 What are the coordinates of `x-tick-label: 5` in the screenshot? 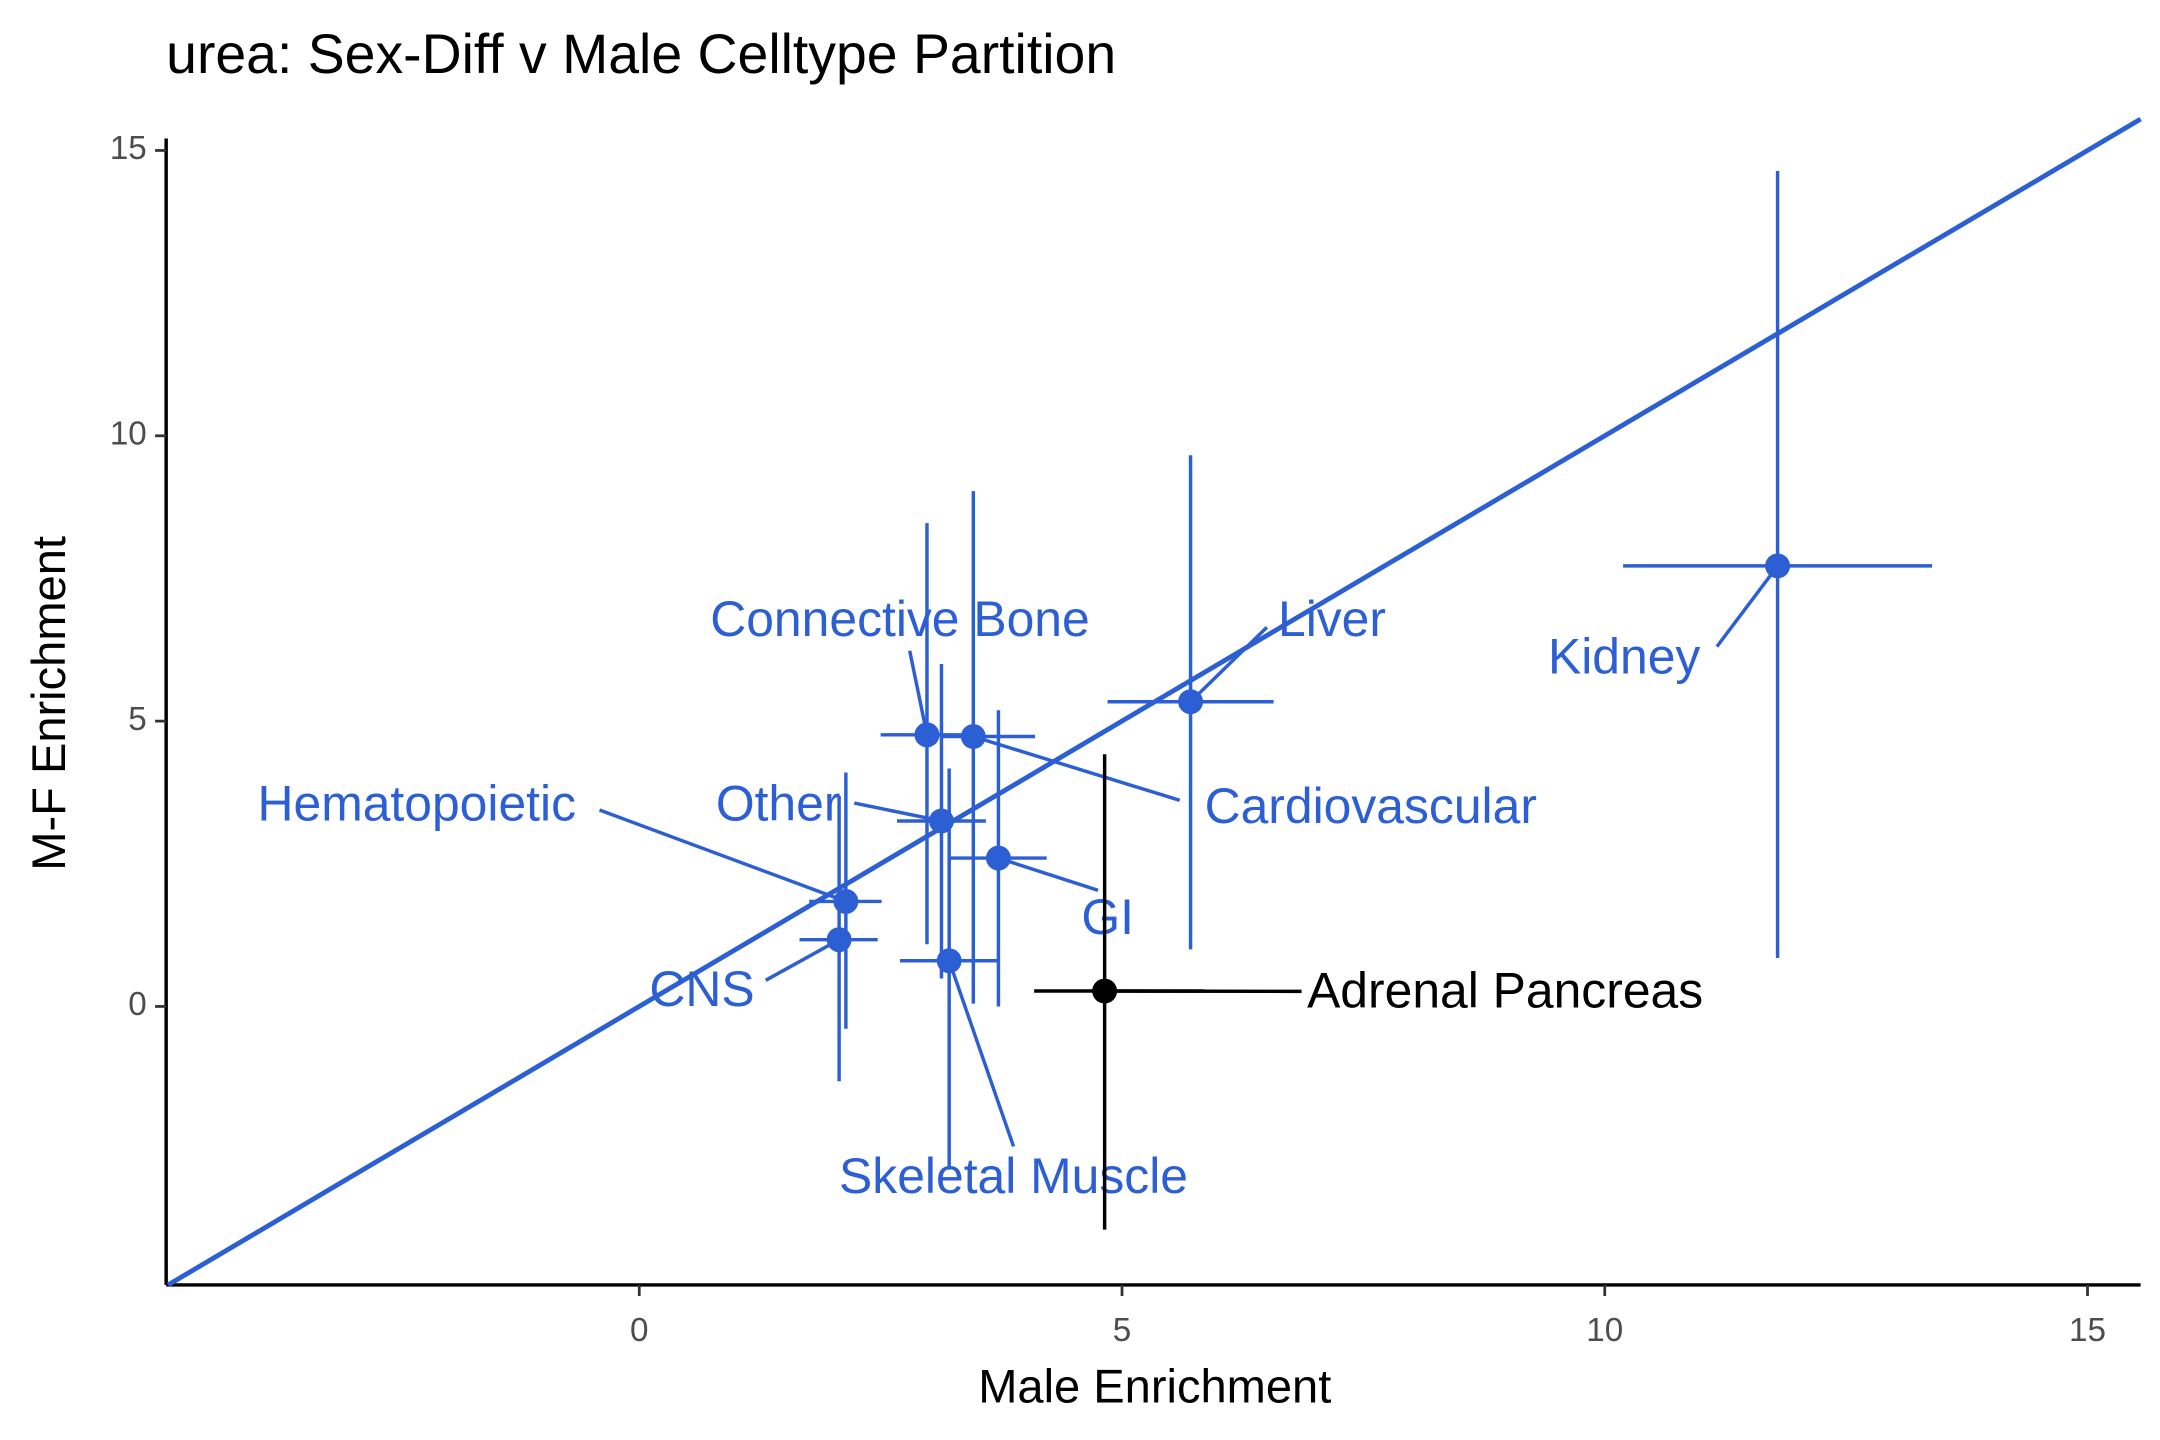 It's located at (1122, 1330).